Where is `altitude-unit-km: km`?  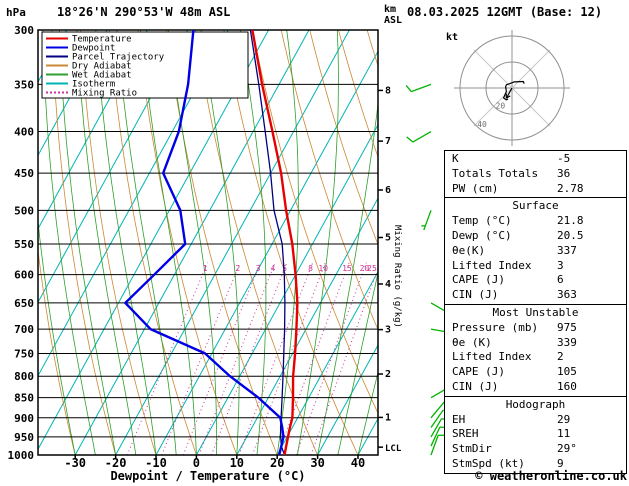
altitude-unit-km: km is located at coordinates (390, 9).